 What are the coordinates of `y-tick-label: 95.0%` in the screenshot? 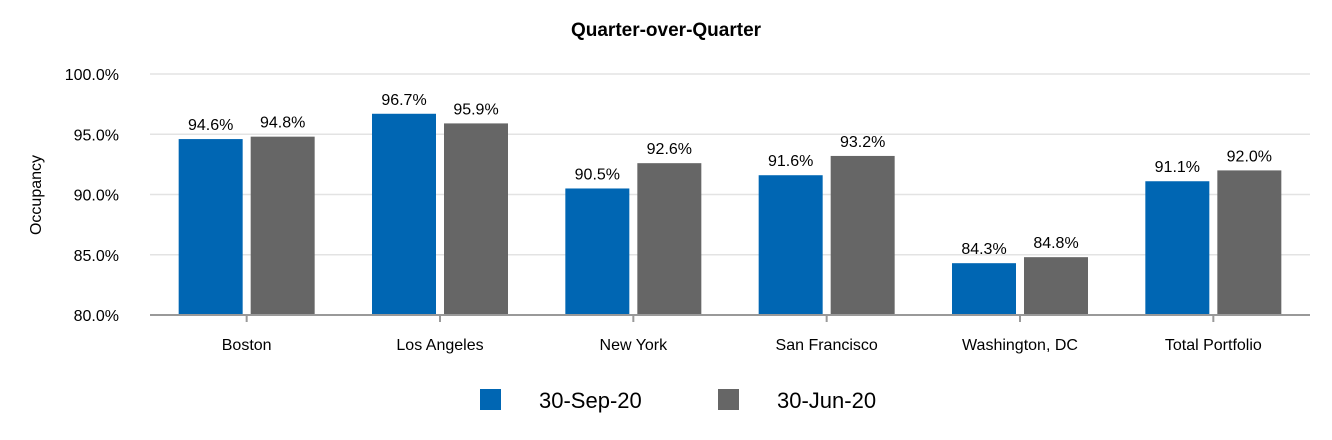 It's located at (96, 135).